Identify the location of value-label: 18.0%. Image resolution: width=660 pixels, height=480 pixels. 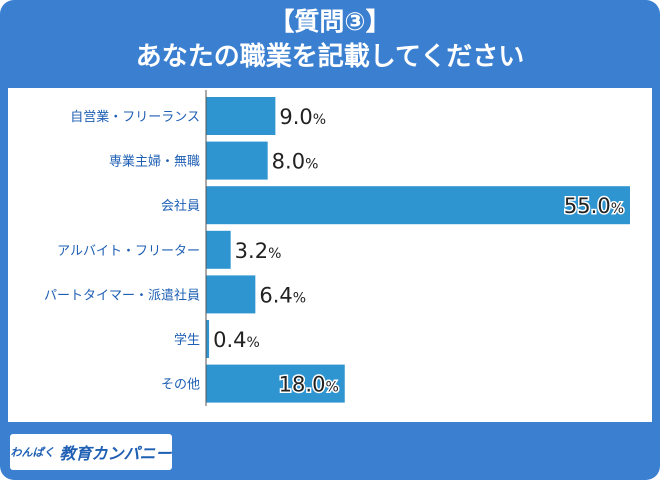
(309, 385).